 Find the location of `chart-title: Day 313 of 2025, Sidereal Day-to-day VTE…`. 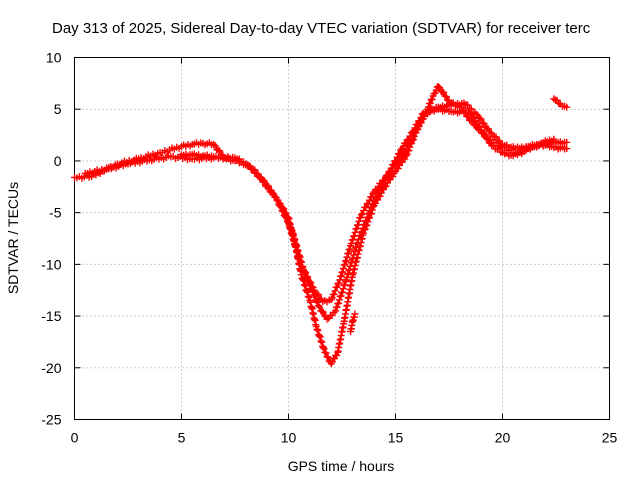

chart-title: Day 313 of 2025, Sidereal Day-to-day VTE… is located at coordinates (321, 28).